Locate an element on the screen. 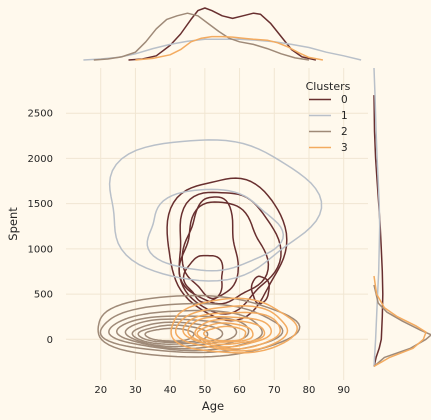 The width and height of the screenshot is (431, 420). y-axis-label: Spent is located at coordinates (13, 224).